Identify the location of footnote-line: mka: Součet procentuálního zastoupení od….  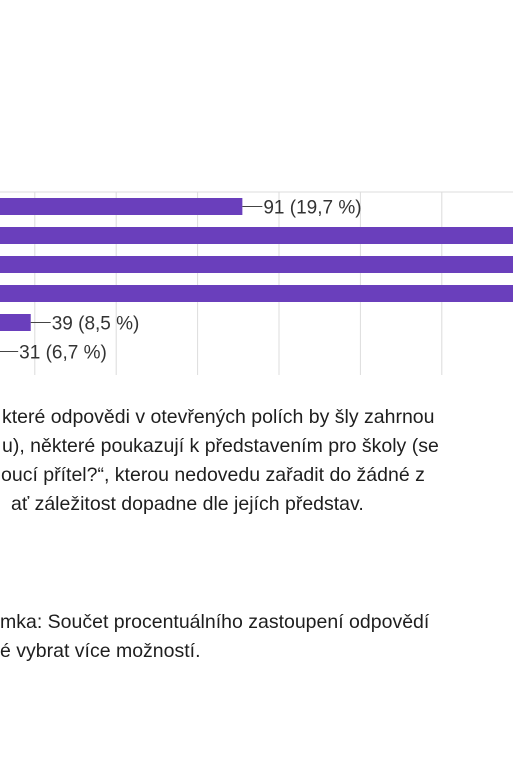
(215, 622).